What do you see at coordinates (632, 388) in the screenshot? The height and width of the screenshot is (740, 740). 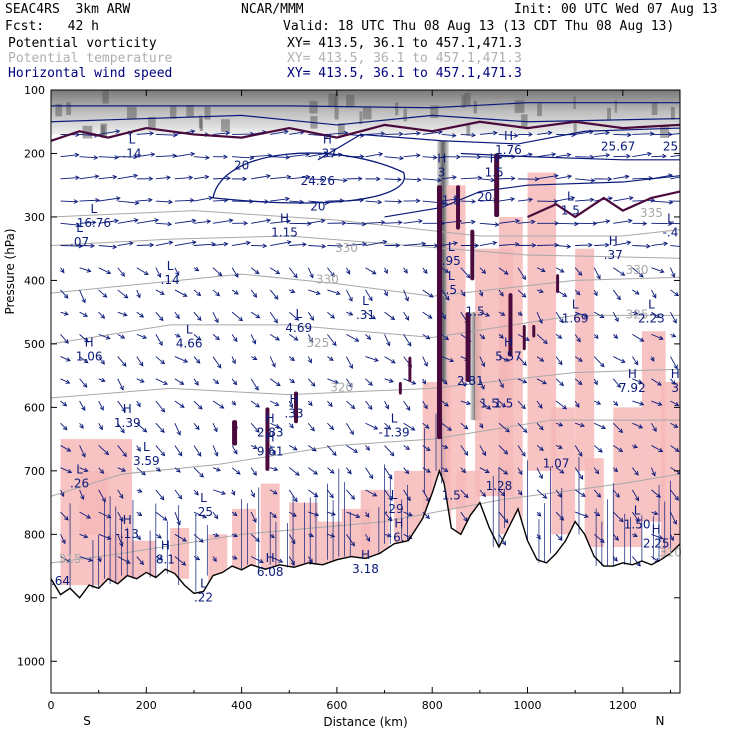 I see `extremum-value: 7.92` at bounding box center [632, 388].